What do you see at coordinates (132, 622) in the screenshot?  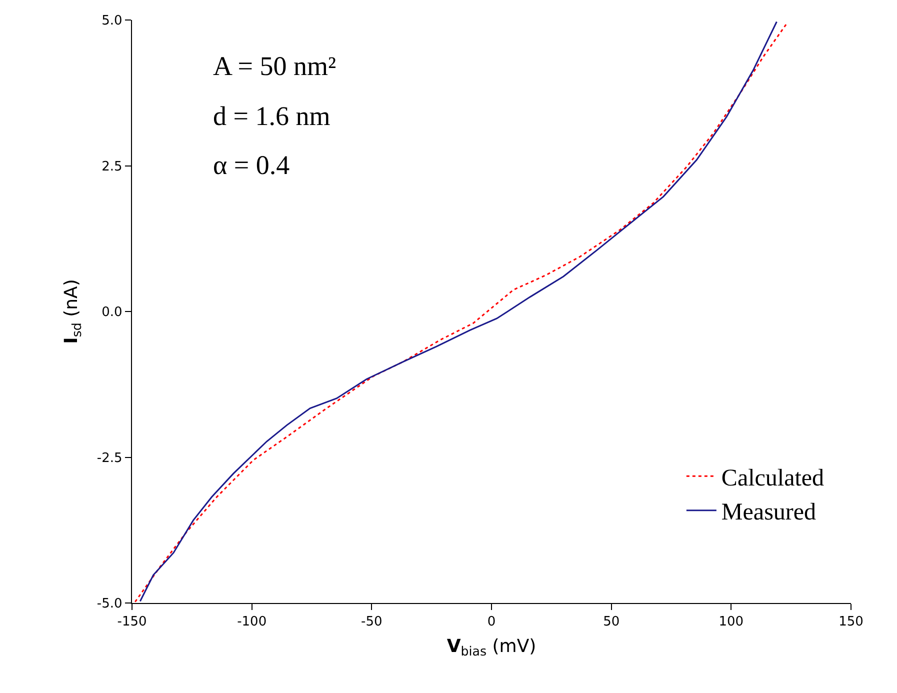 I see `x-tick-label: -150` at bounding box center [132, 622].